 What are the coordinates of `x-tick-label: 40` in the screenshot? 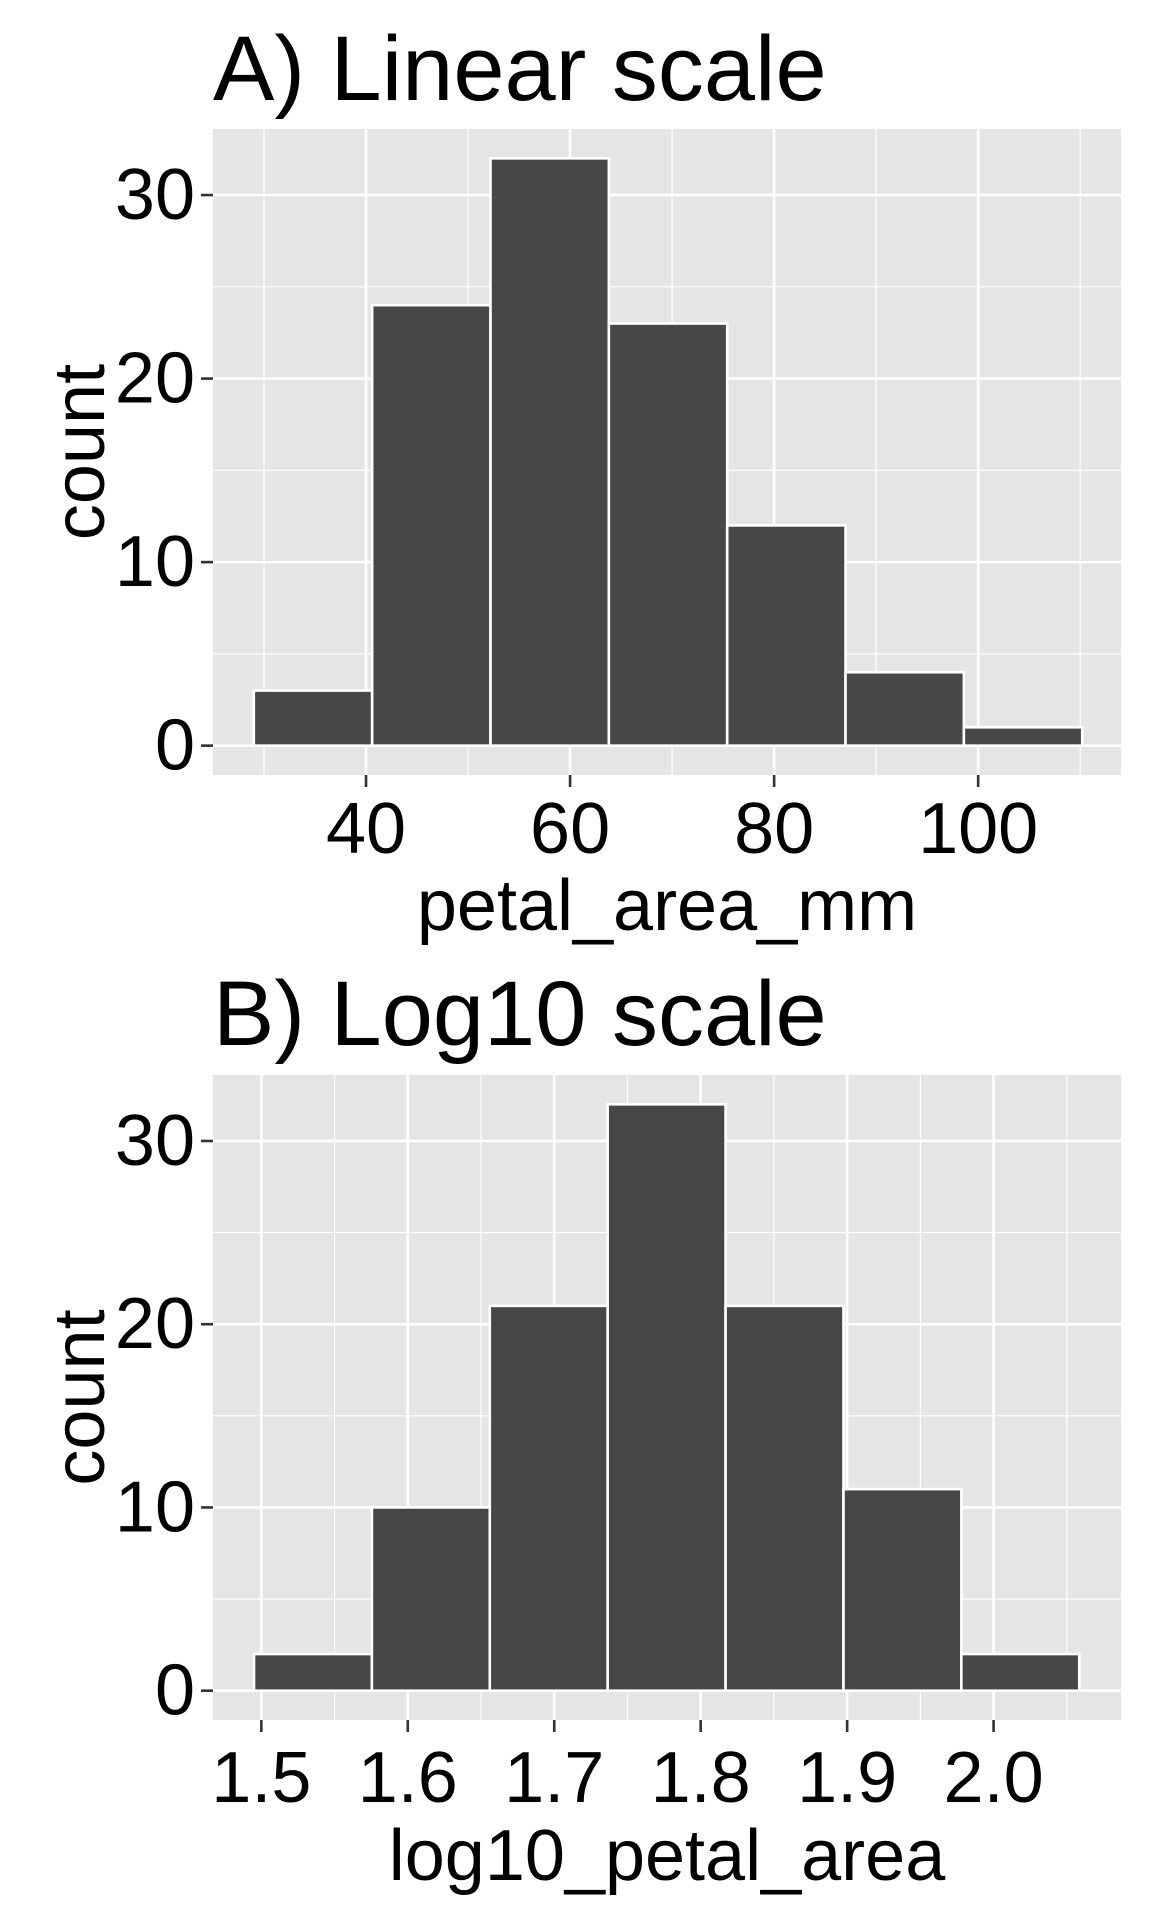 It's located at (366, 829).